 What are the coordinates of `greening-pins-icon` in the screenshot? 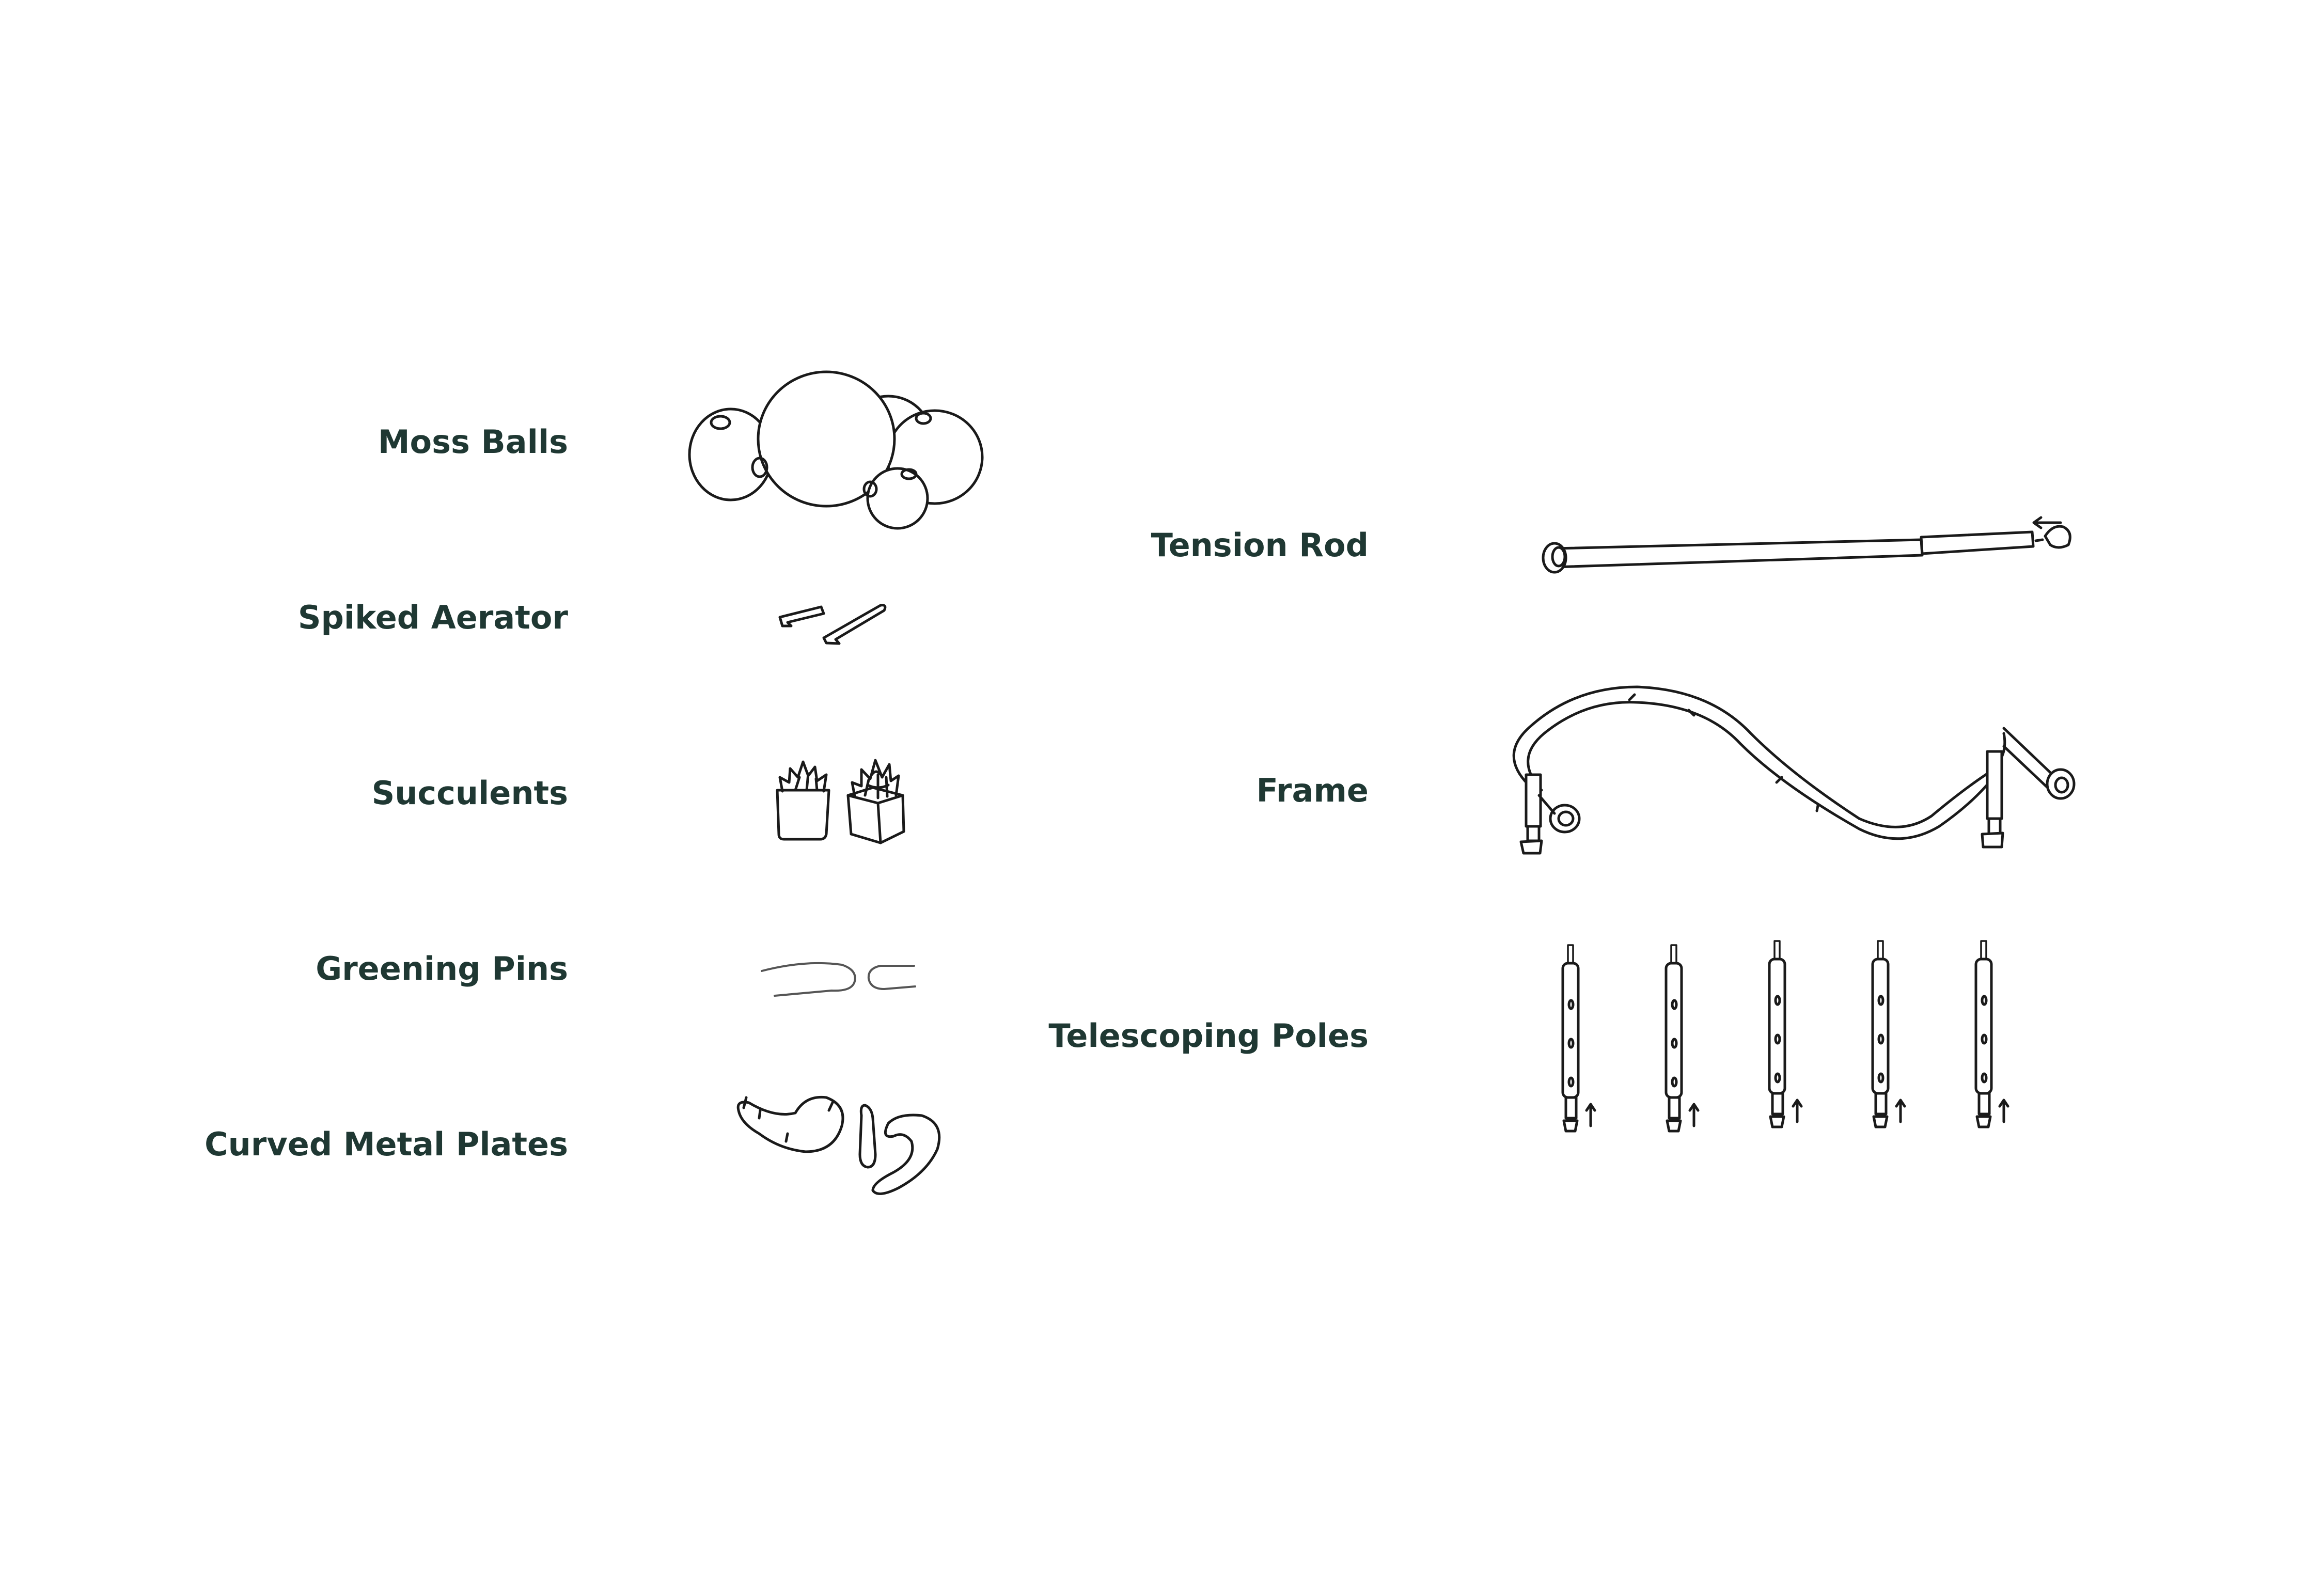 It's located at (838, 979).